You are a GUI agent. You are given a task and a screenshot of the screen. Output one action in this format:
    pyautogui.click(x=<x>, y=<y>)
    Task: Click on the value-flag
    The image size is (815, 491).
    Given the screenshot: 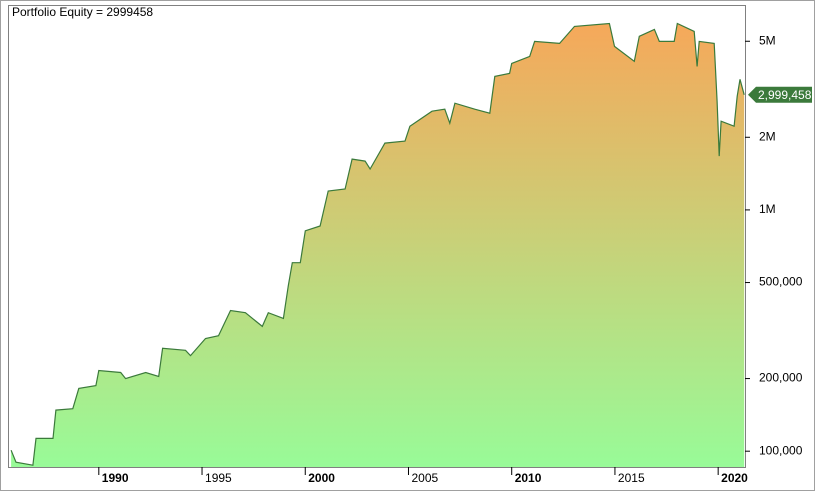 What is the action you would take?
    pyautogui.click(x=780, y=94)
    